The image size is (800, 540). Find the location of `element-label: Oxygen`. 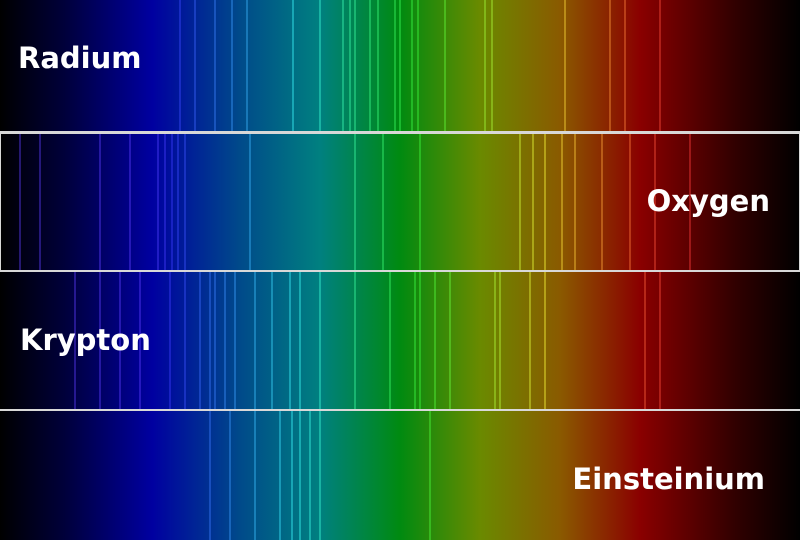

element-label: Oxygen is located at coordinates (708, 201).